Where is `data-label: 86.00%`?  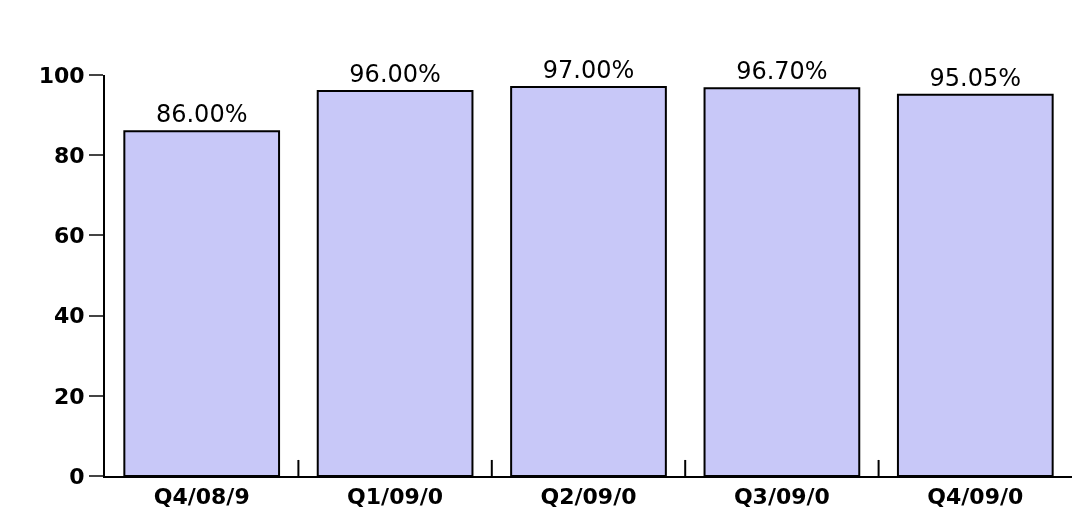 data-label: 86.00% is located at coordinates (201, 114).